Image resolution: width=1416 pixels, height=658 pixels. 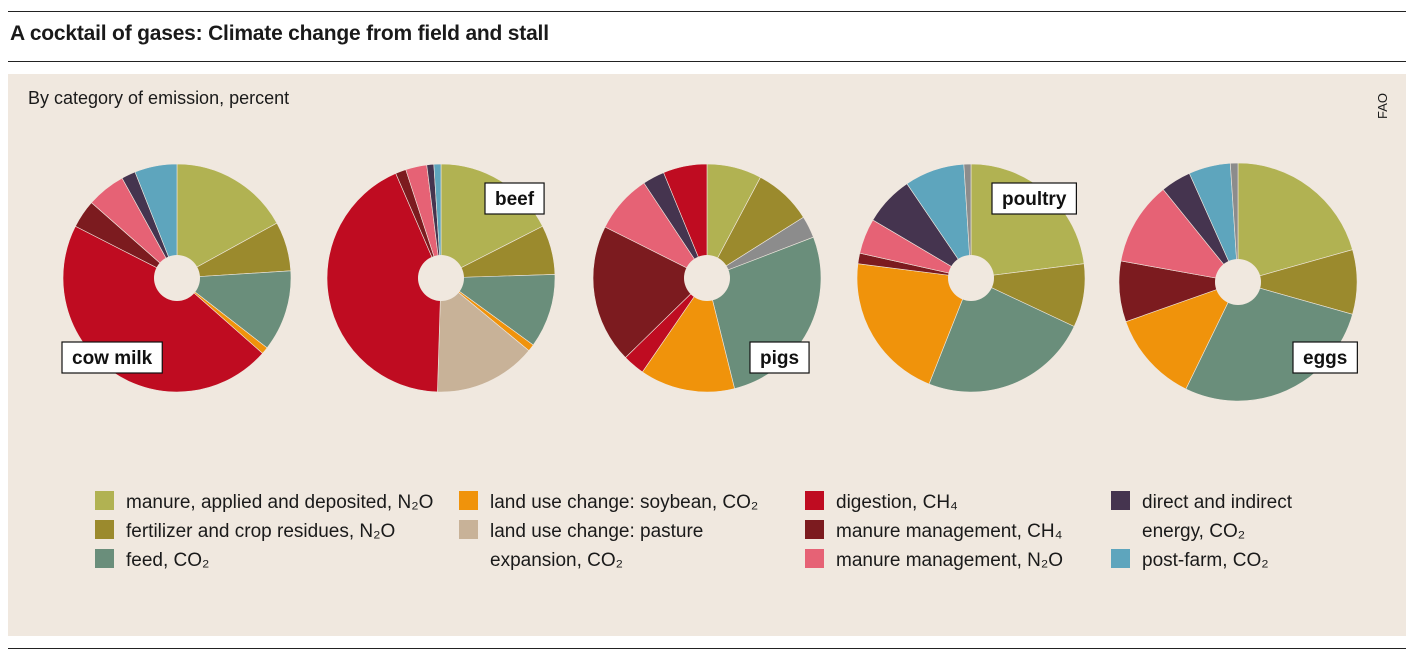 I want to click on legend-item-fertilizer_n2o: fertilizer and crop residues, N₂O, so click(x=264, y=531).